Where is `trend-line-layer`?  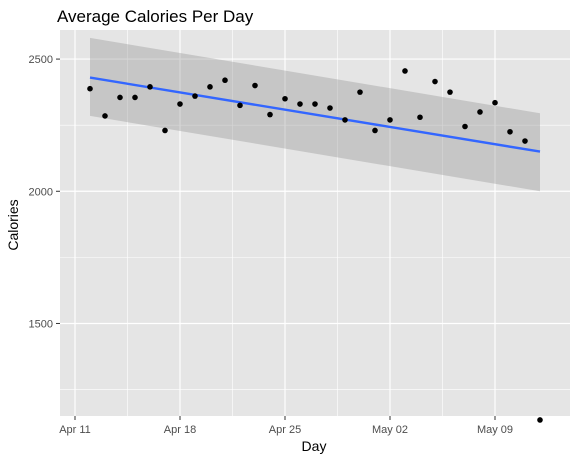 trend-line-layer is located at coordinates (315, 114).